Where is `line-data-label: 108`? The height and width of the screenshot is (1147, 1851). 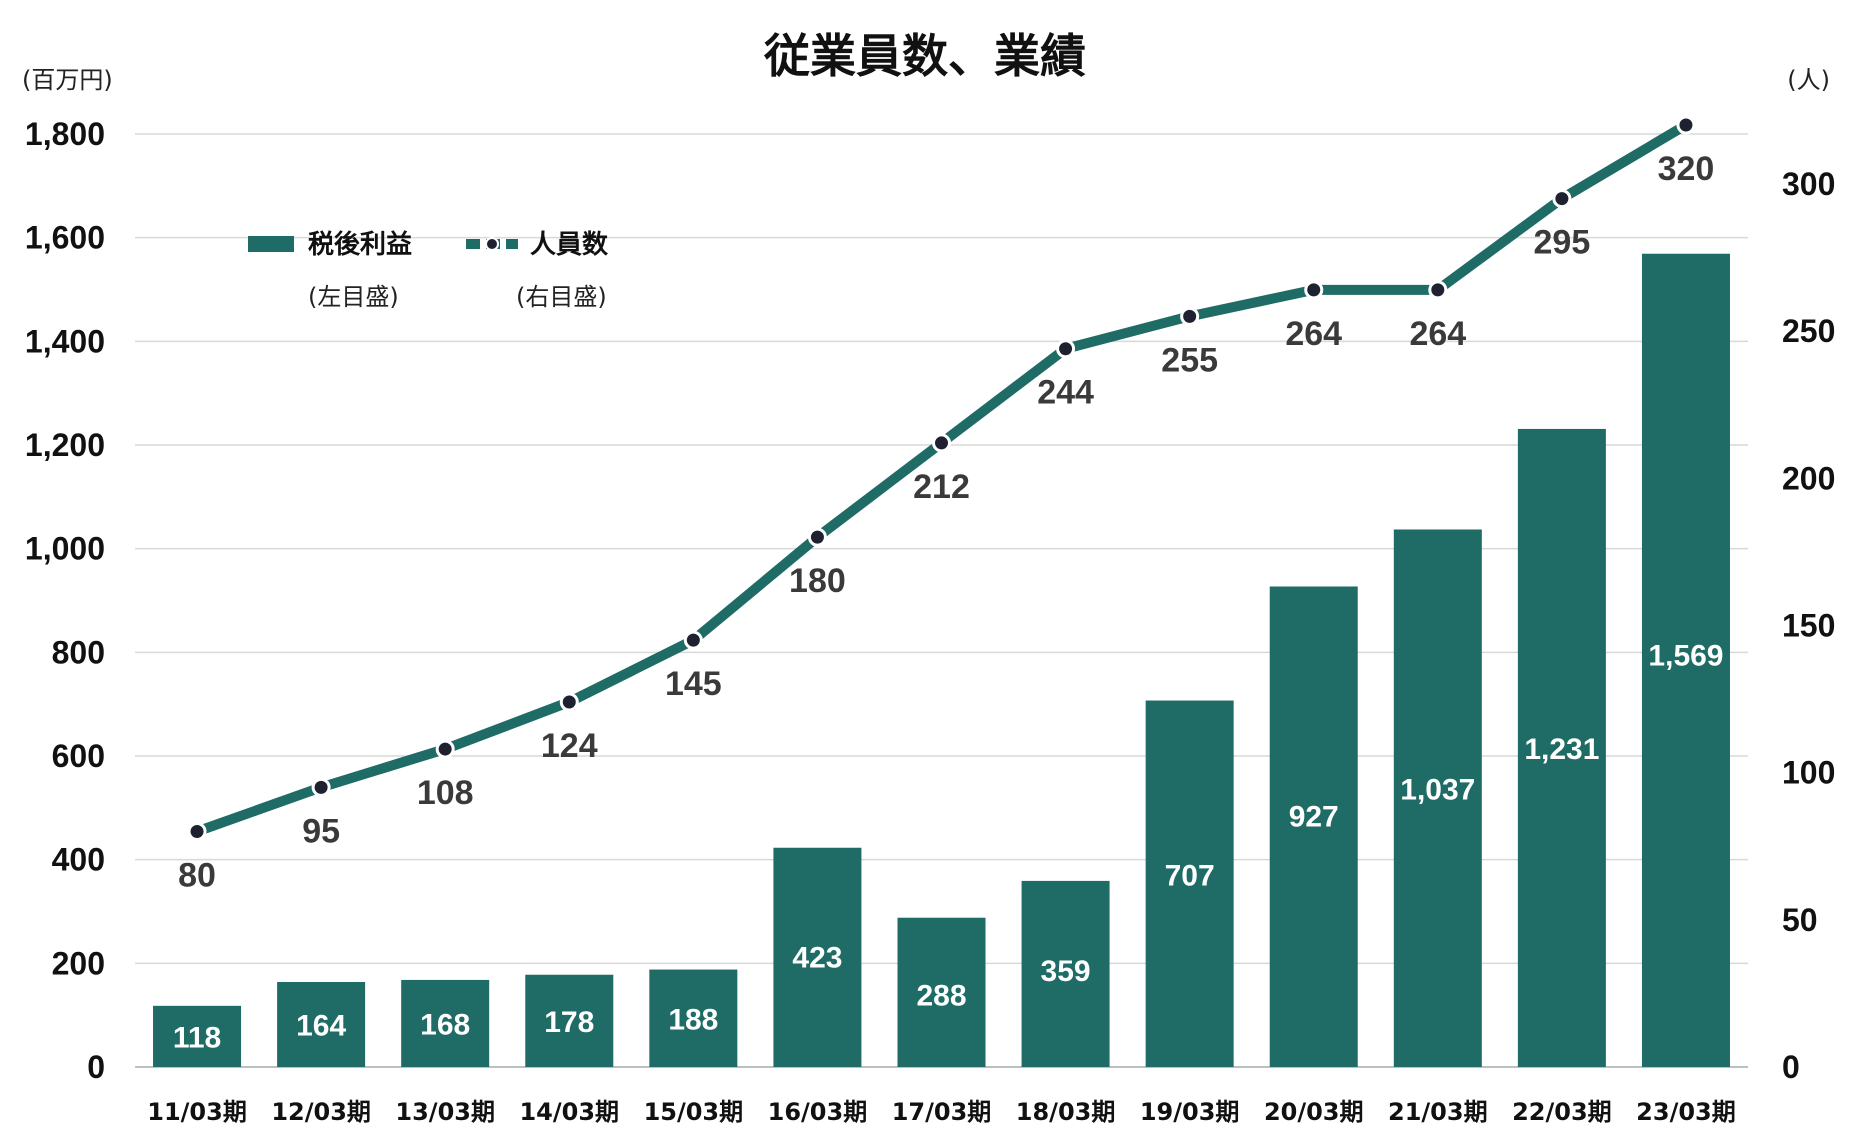
line-data-label: 108 is located at coordinates (445, 793).